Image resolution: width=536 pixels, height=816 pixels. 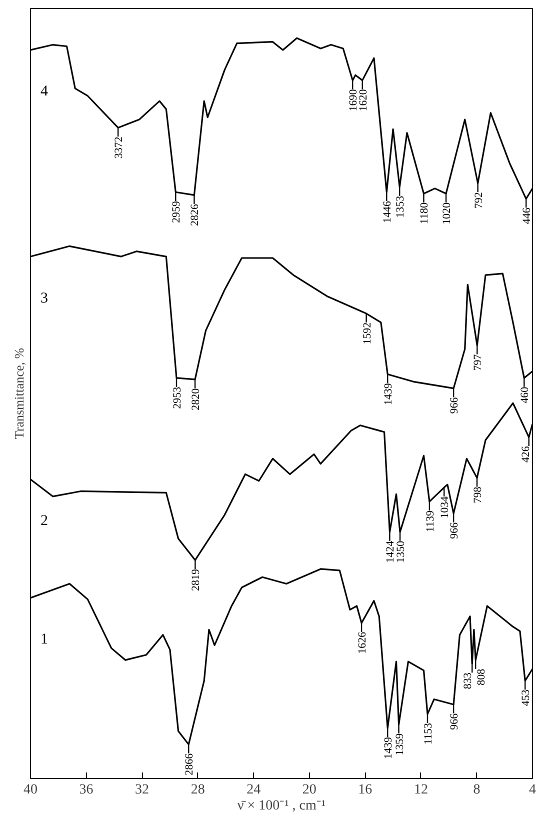 I want to click on x-tick-label: 40, so click(x=31, y=790).